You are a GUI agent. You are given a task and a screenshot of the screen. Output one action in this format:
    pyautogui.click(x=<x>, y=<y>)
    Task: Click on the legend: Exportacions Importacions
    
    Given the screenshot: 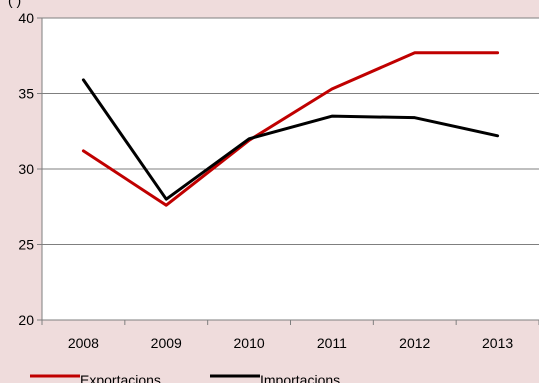 What is the action you would take?
    pyautogui.click(x=185, y=377)
    